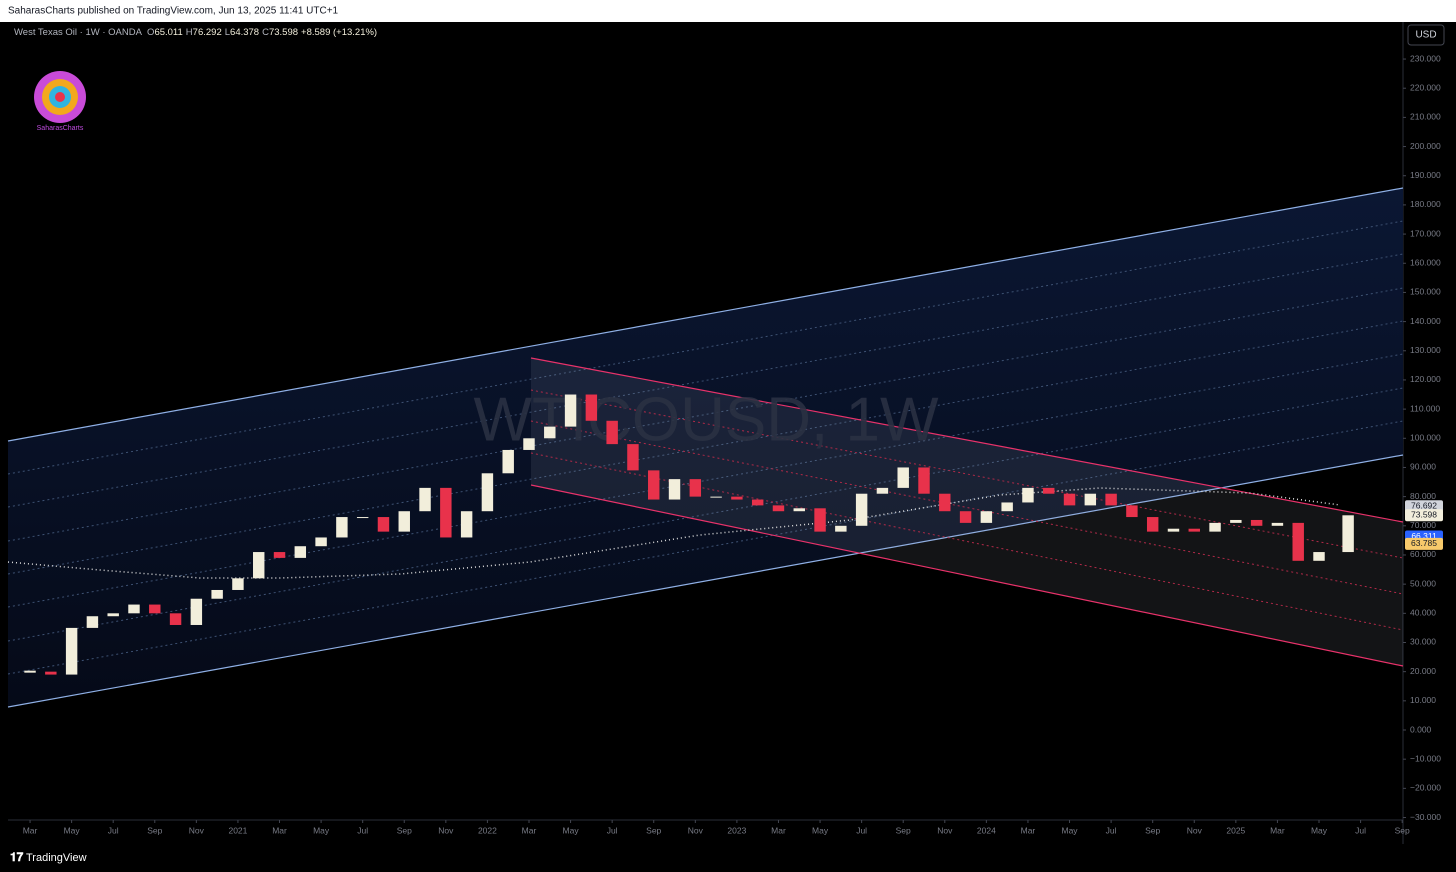 This screenshot has height=872, width=1456. Describe the element at coordinates (283, 32) in the screenshot. I see `ohlc-value: 73.598` at that location.